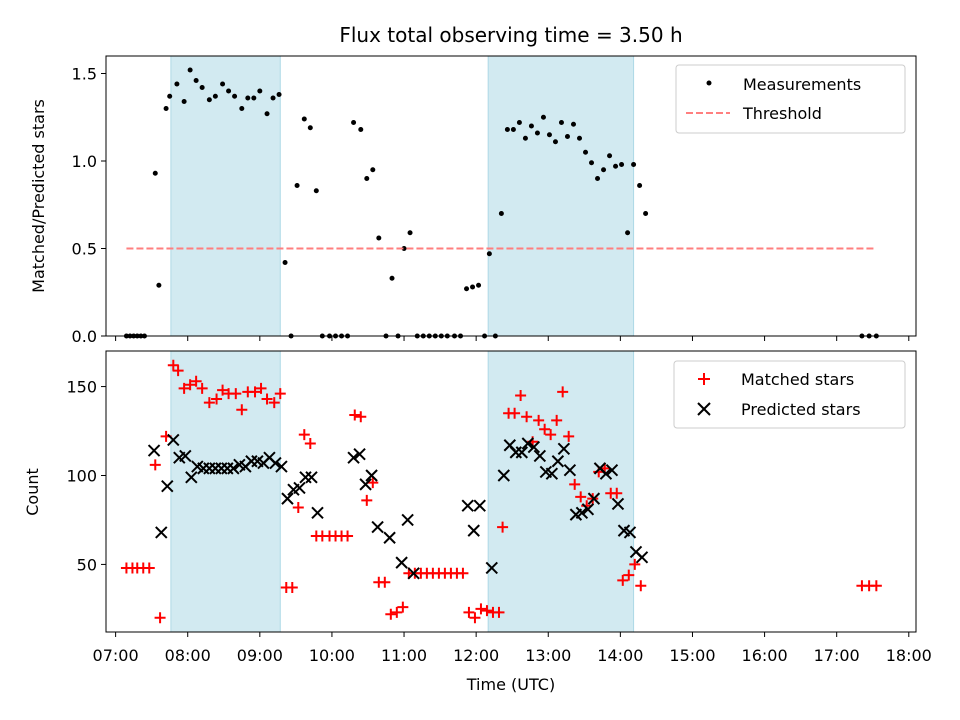 The height and width of the screenshot is (720, 960). I want to click on count-x-tick-label-1: 08:00, so click(188, 655).